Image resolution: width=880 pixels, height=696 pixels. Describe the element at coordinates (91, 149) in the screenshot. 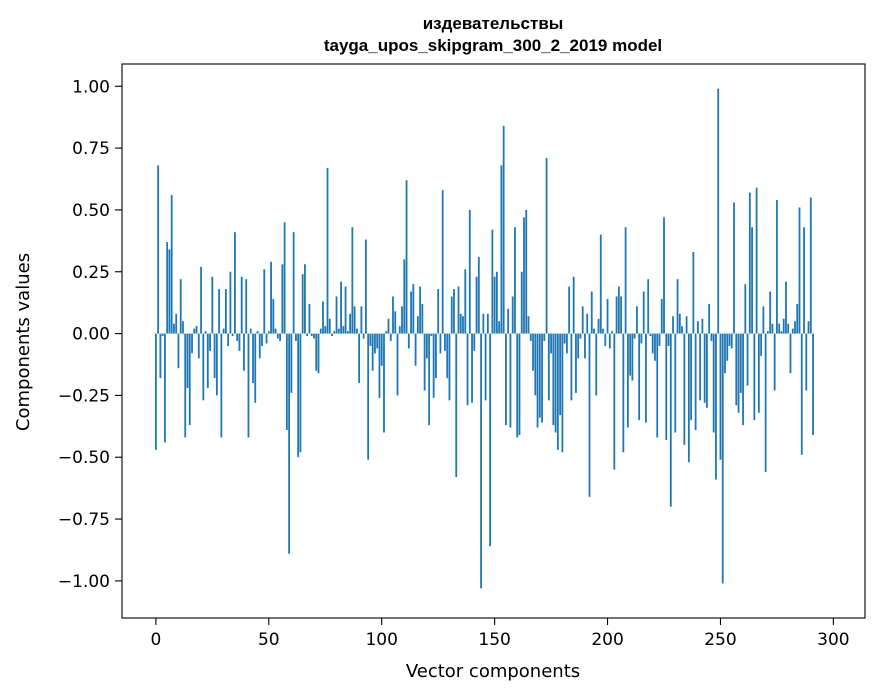

I see `y-tick-label: 0.75` at that location.